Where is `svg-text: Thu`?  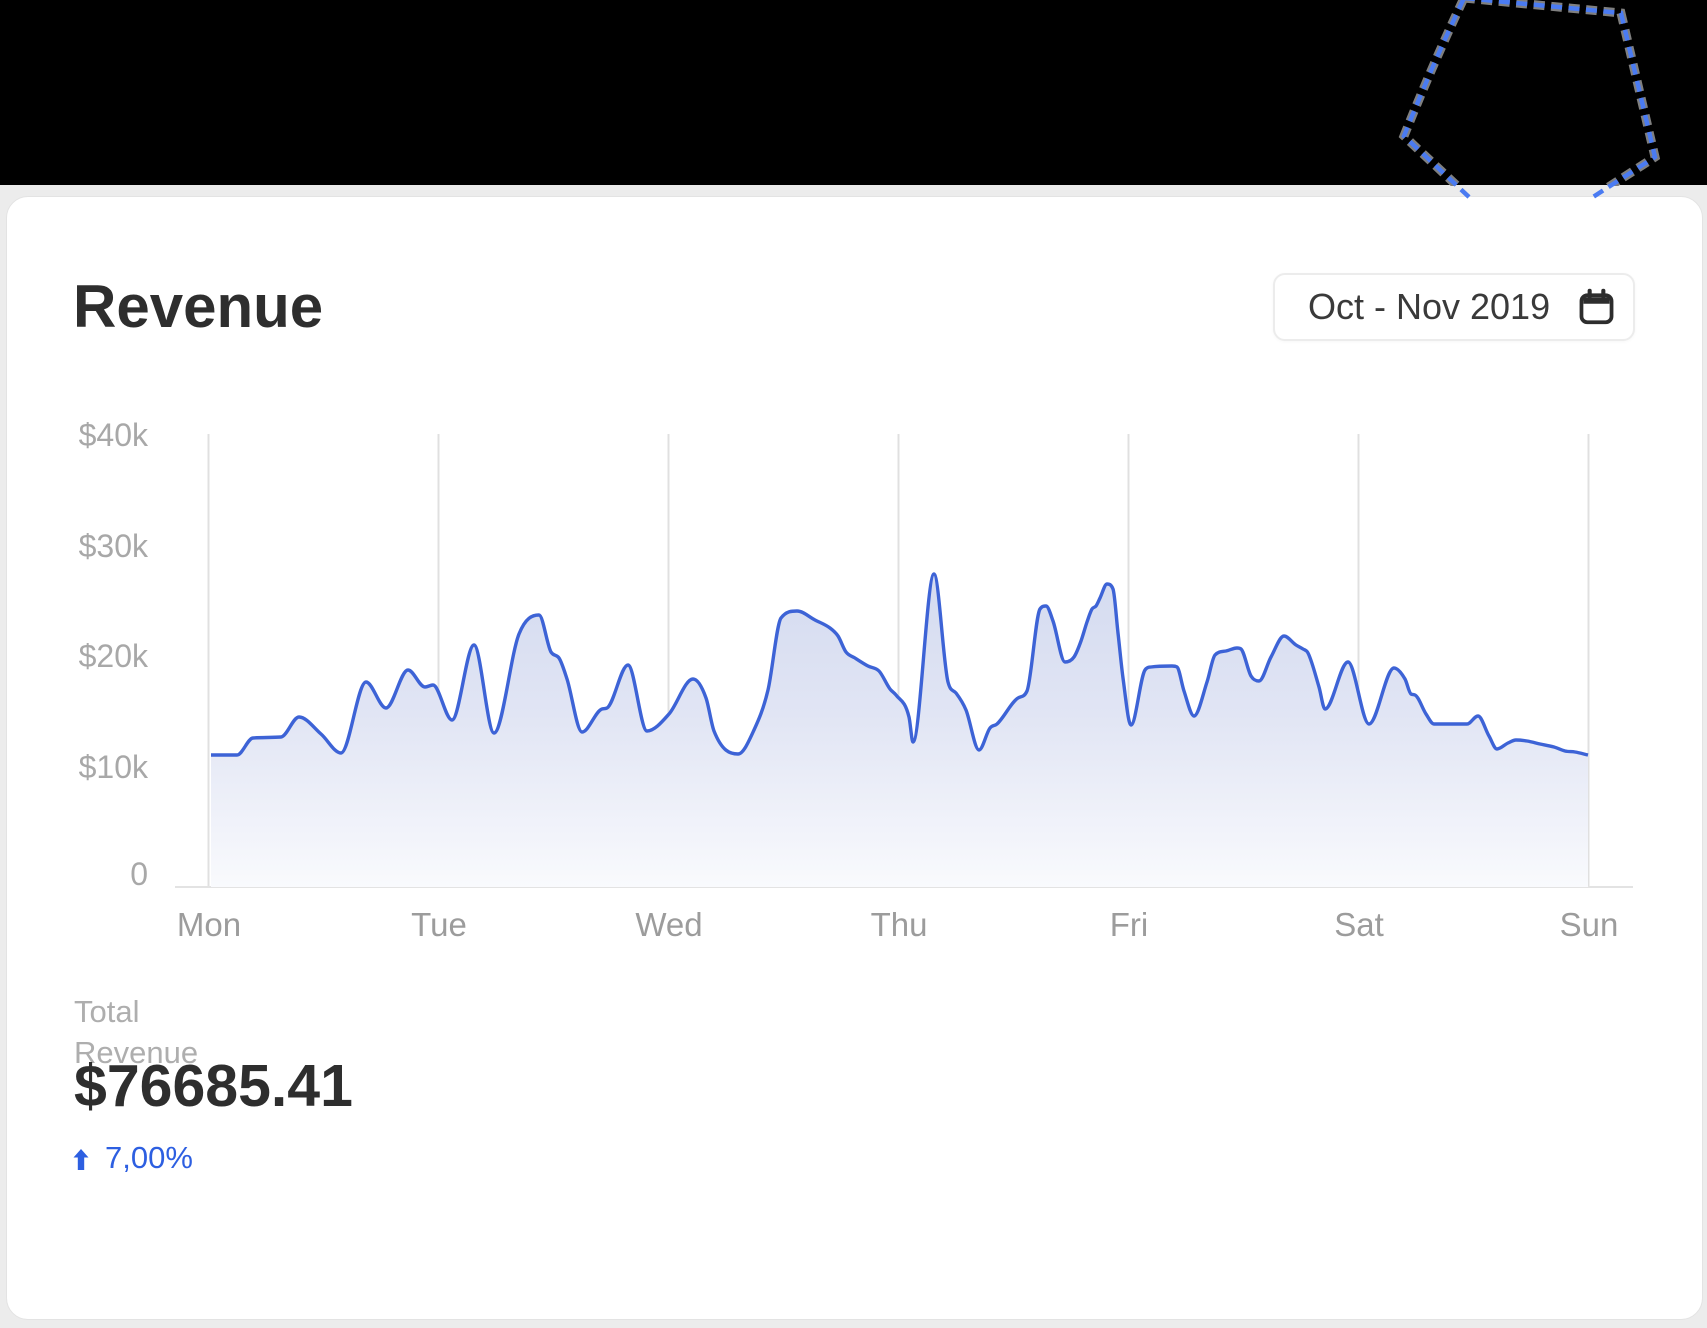 svg-text: Thu is located at coordinates (899, 924).